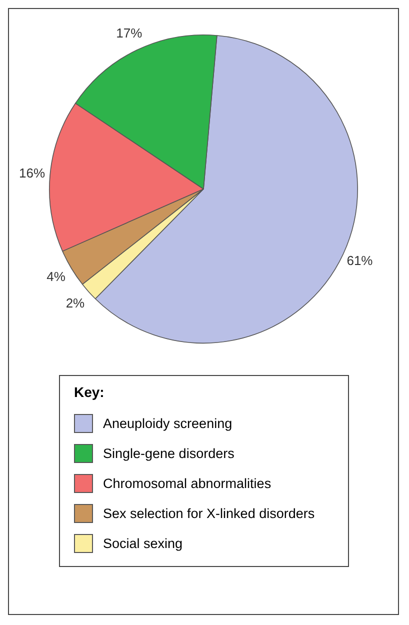 The image size is (409, 625). Describe the element at coordinates (187, 483) in the screenshot. I see `legend-label: Chromosomal abnormalities` at that location.